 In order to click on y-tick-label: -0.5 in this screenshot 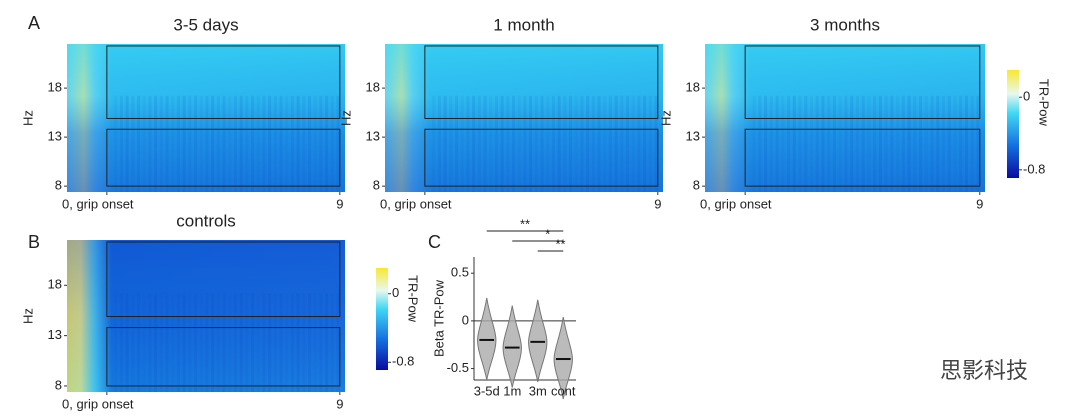, I will do `click(458, 367)`.